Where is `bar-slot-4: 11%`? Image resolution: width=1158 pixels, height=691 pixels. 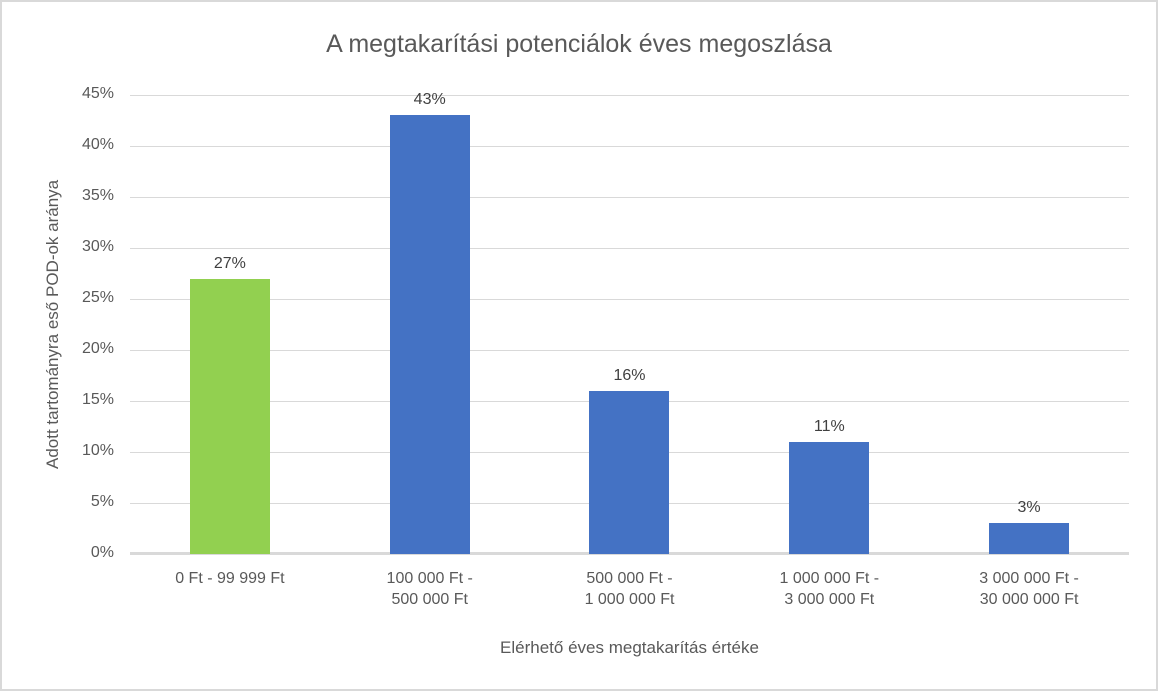 bar-slot-4: 11% is located at coordinates (829, 324).